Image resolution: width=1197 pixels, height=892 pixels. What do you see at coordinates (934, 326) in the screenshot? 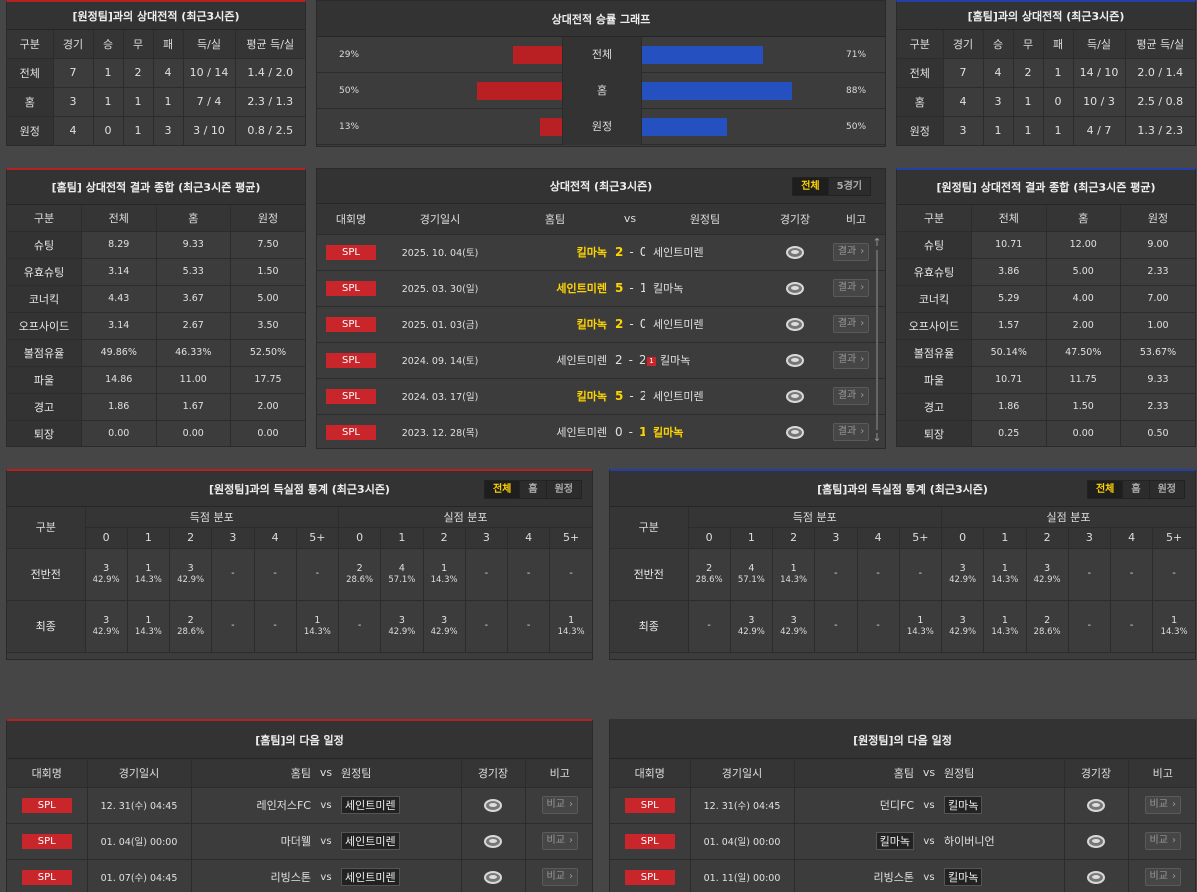
I see `row-label: 오프사이드` at bounding box center [934, 326].